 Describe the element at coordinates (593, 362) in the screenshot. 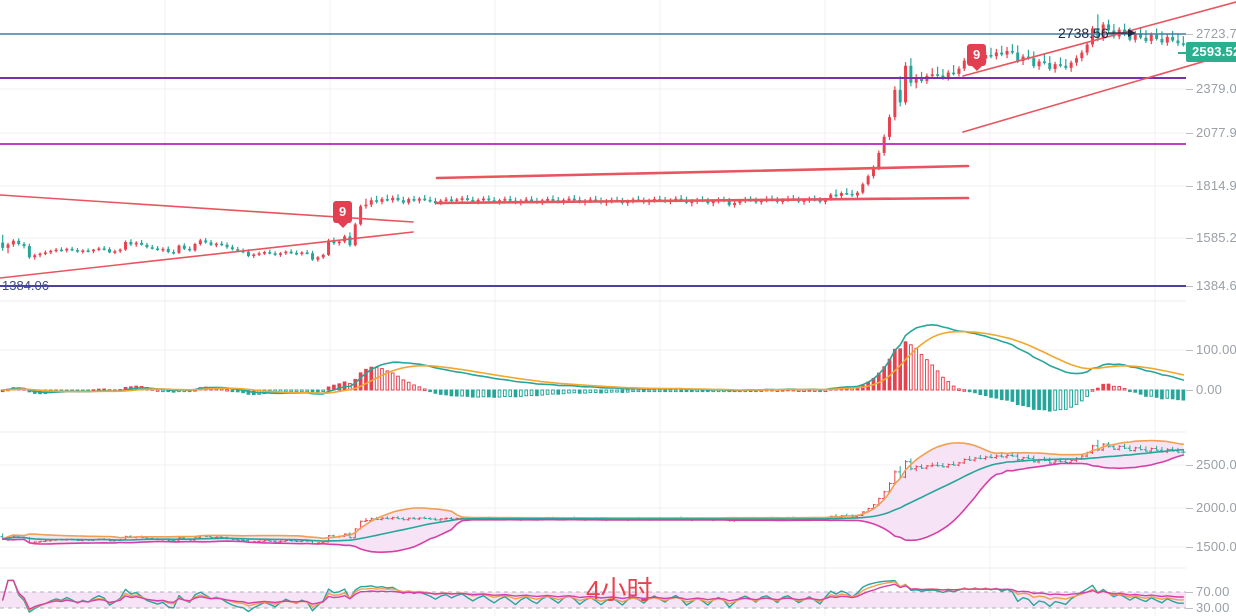

I see `macd-dea-line` at that location.